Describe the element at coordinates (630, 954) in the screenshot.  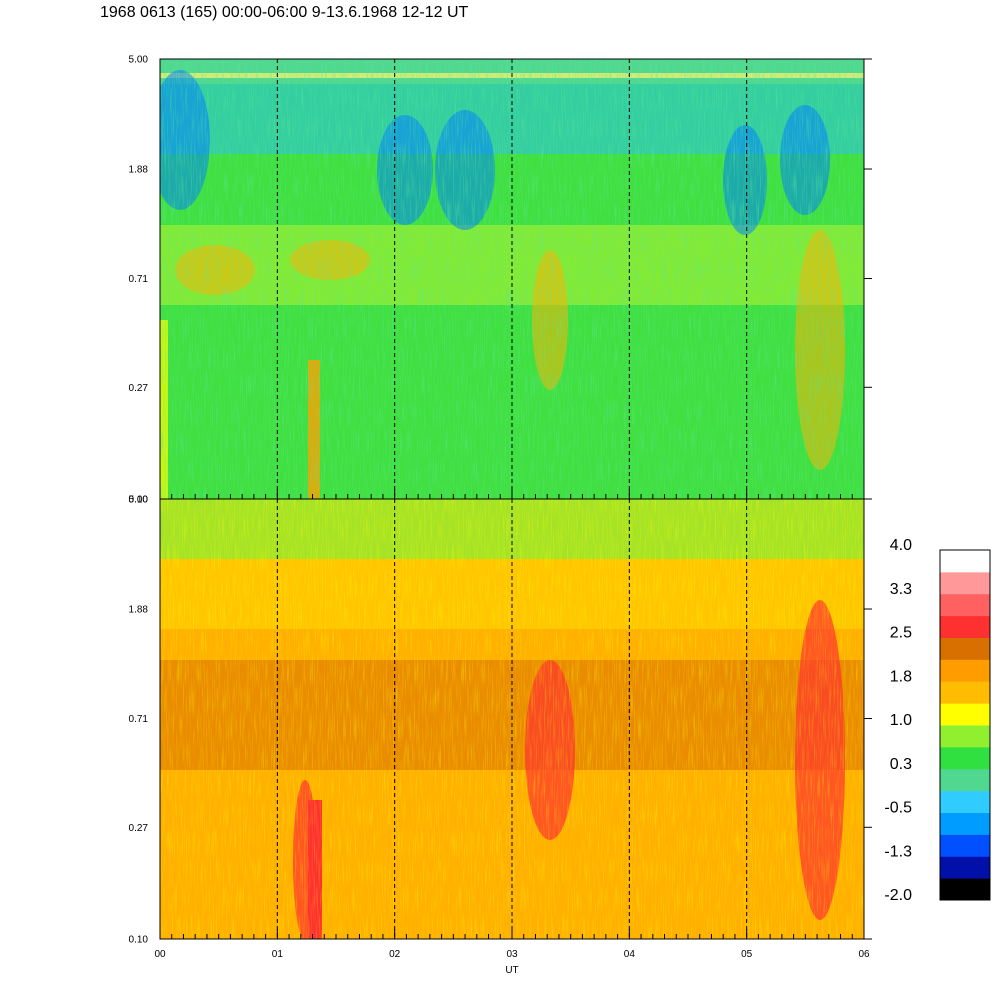
I see `x-tick-label: 04` at that location.